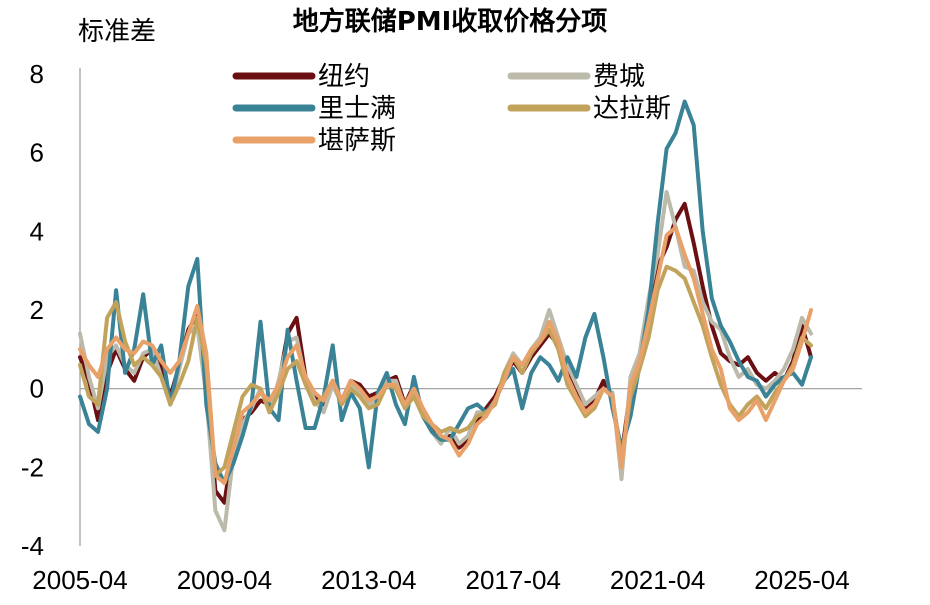 This screenshot has height=605, width=930. What do you see at coordinates (224, 580) in the screenshot?
I see `x-tick-label: 2009-04` at bounding box center [224, 580].